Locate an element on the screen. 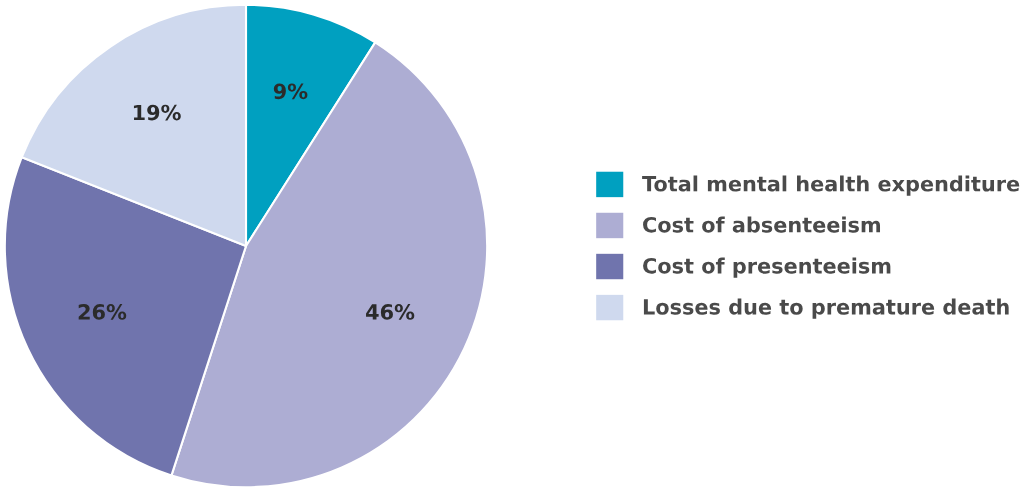 Image resolution: width=1022 pixels, height=492 pixels. legend-label: Total mental health expenditure is located at coordinates (831, 185).